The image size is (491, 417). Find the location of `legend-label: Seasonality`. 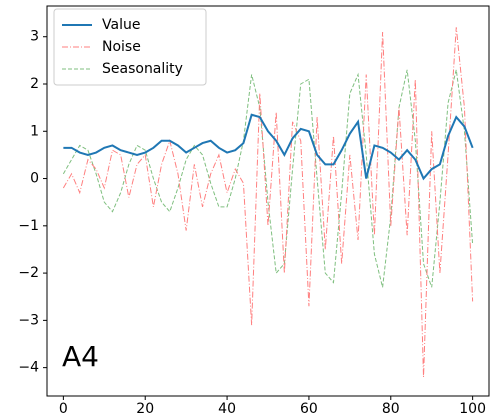

legend-label: Seasonality is located at coordinates (142, 69).